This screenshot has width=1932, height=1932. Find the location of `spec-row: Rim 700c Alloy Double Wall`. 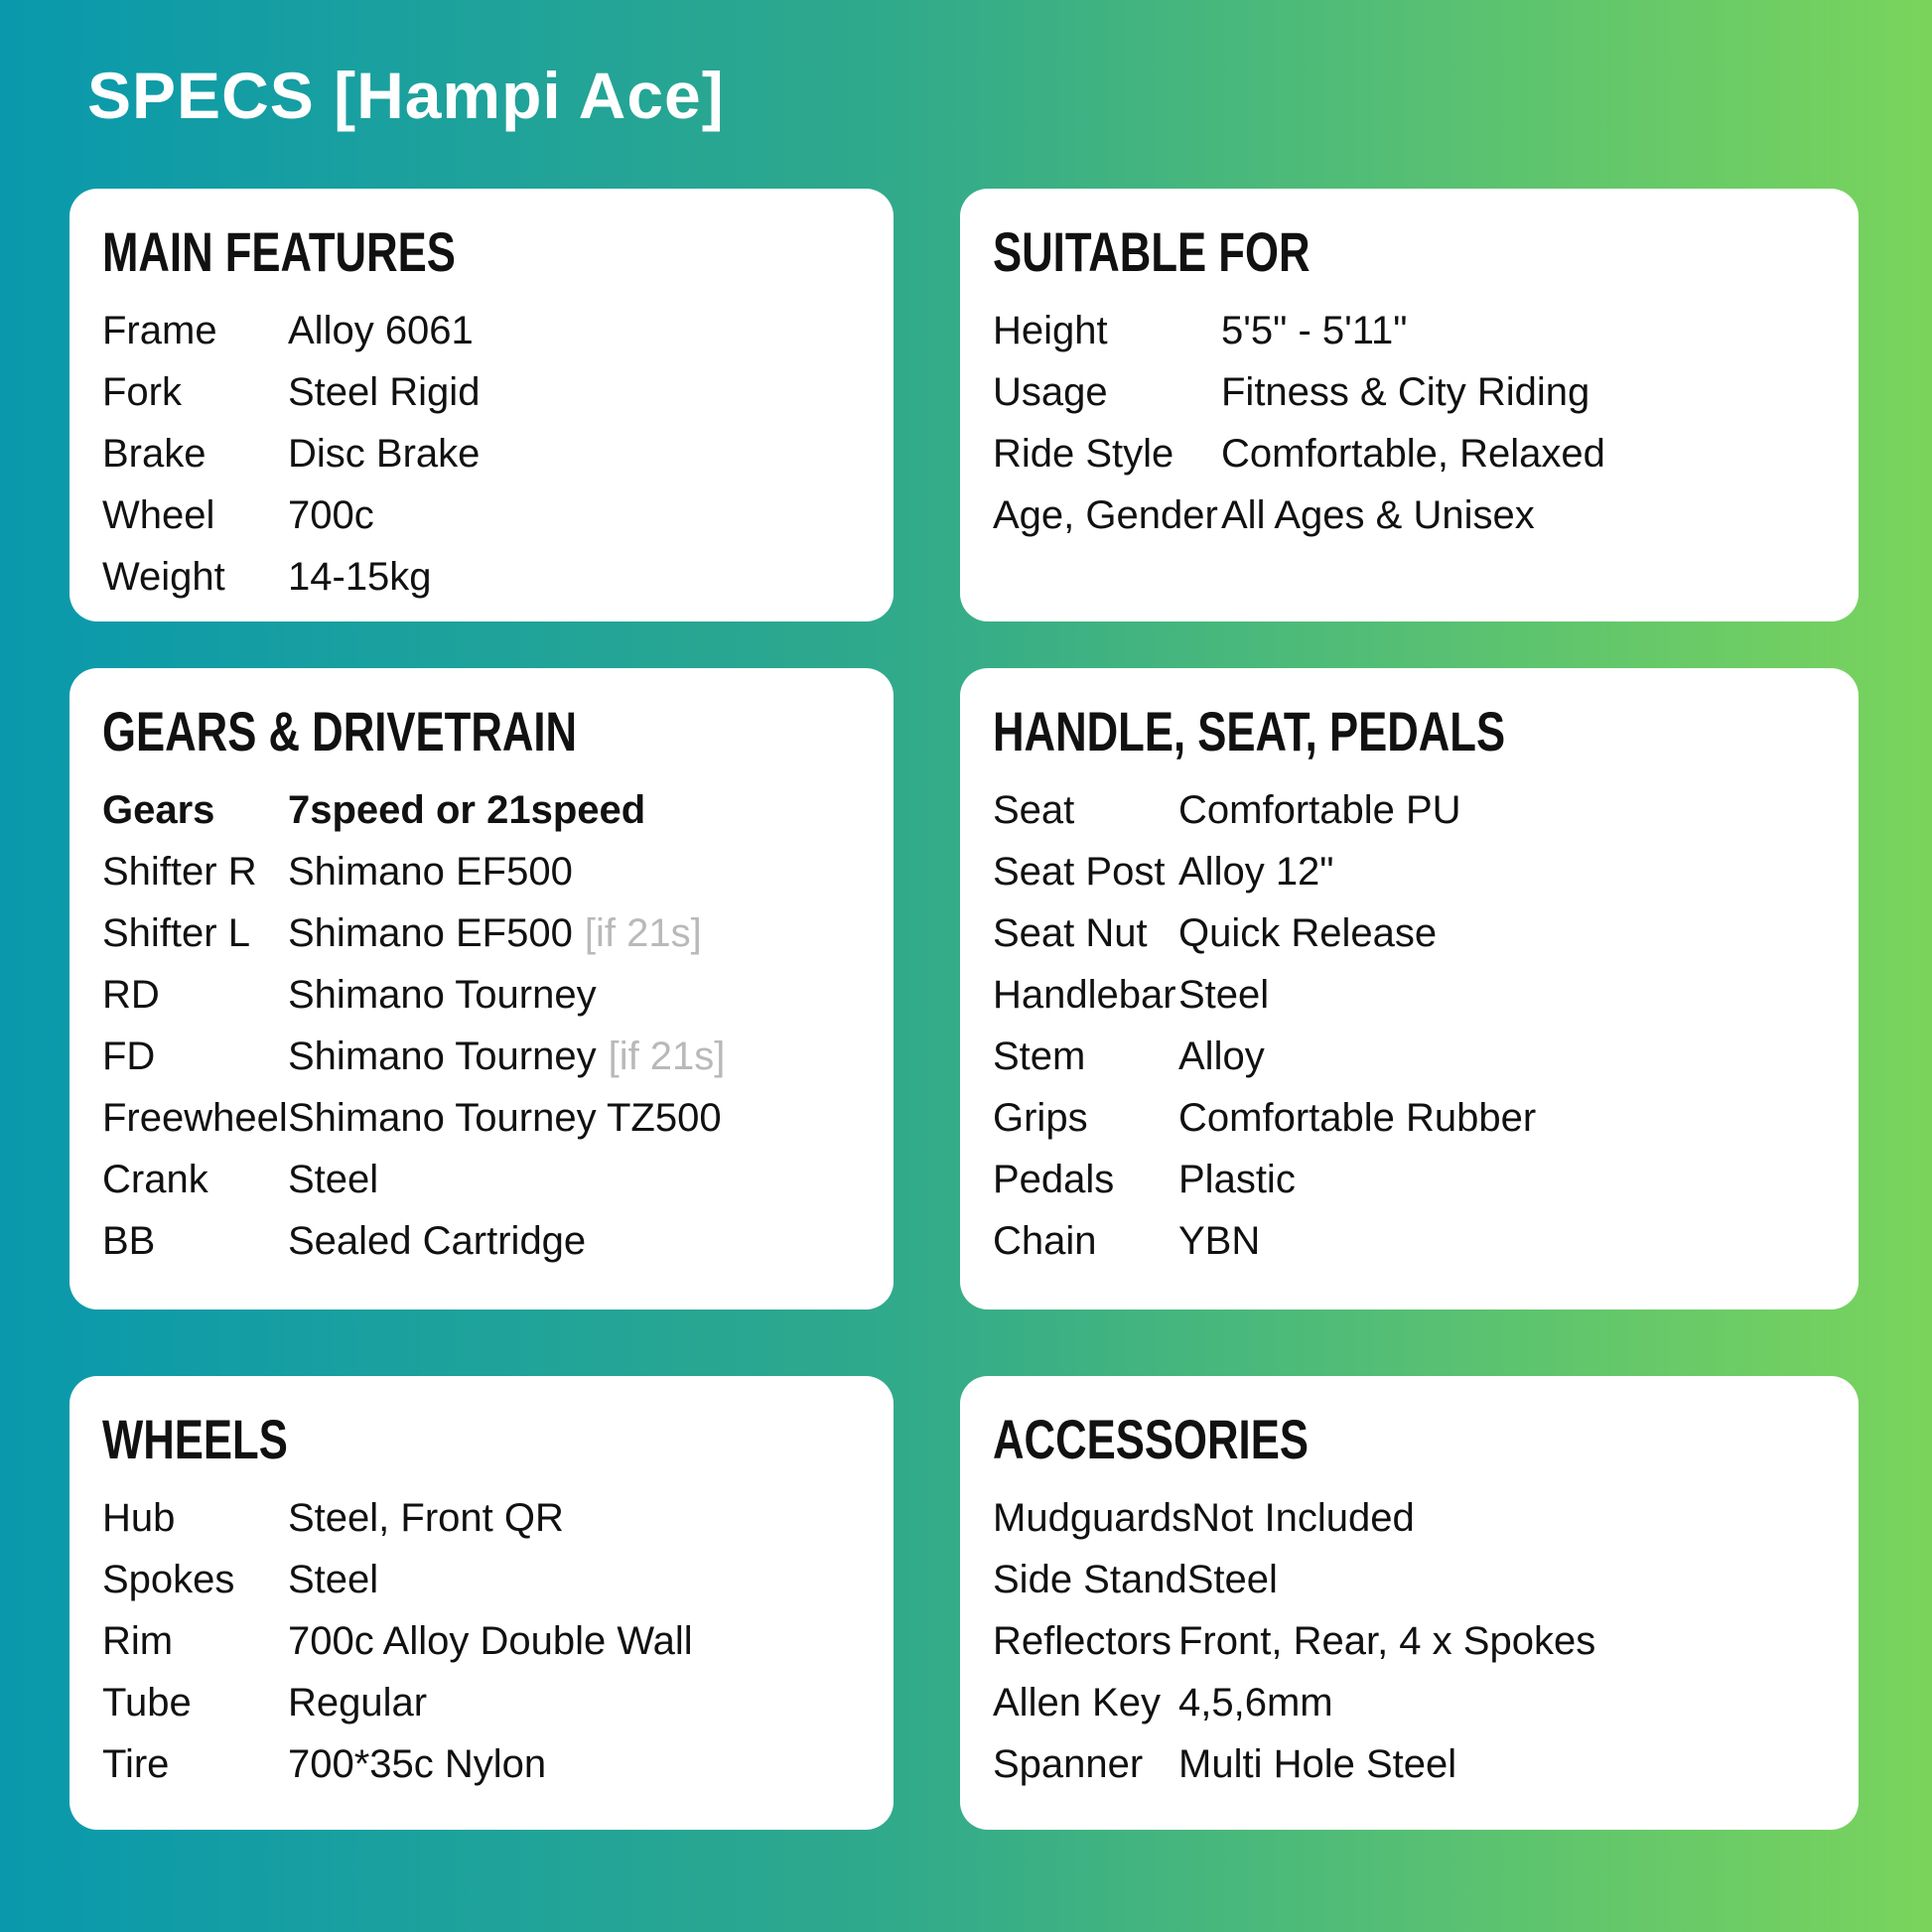

spec-row: Rim 700c Alloy Double Wall is located at coordinates (482, 1641).